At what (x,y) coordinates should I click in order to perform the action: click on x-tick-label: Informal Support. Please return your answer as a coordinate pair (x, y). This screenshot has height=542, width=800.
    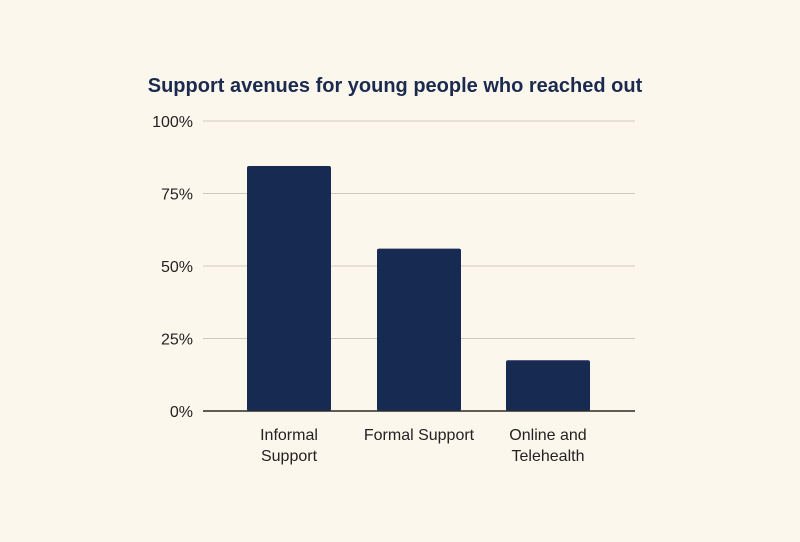
    Looking at the image, I should click on (289, 446).